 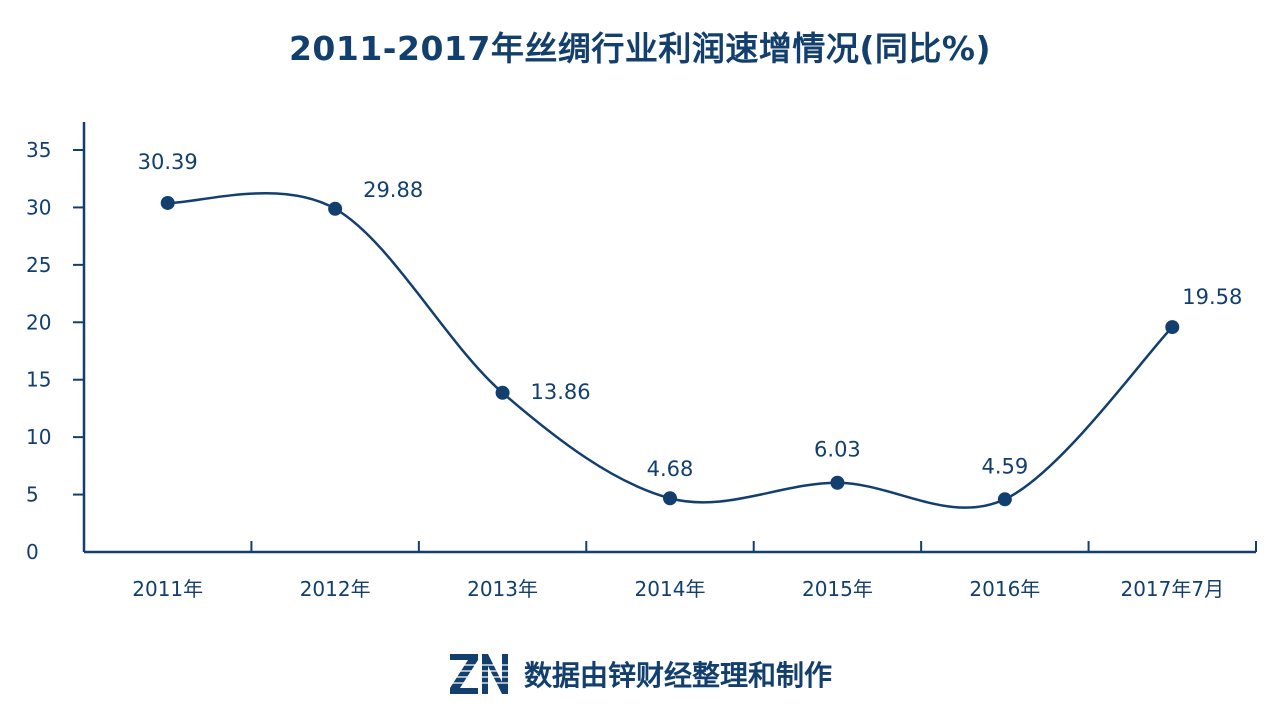 I want to click on data-label: 4.68, so click(x=670, y=469).